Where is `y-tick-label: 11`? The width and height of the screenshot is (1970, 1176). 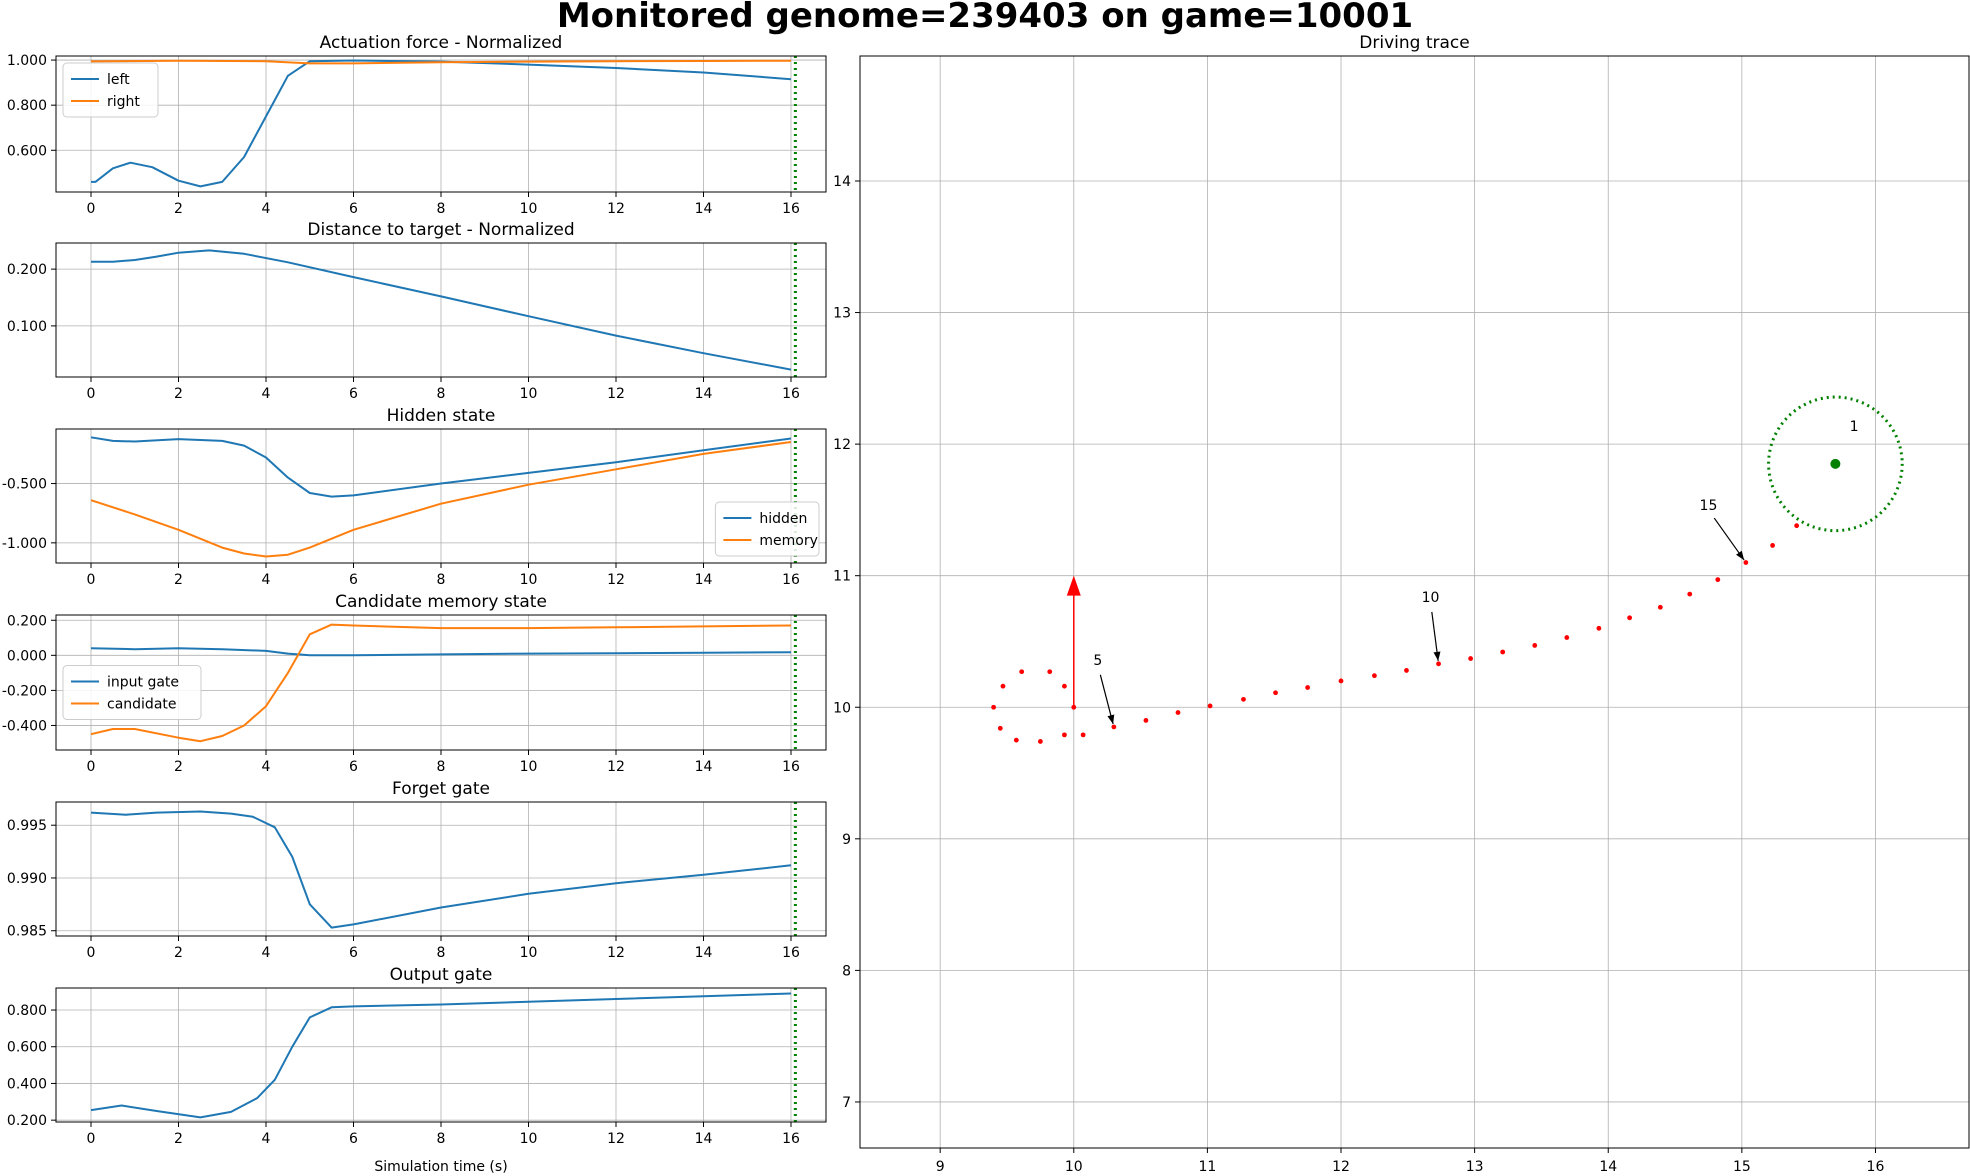 y-tick-label: 11 is located at coordinates (842, 577).